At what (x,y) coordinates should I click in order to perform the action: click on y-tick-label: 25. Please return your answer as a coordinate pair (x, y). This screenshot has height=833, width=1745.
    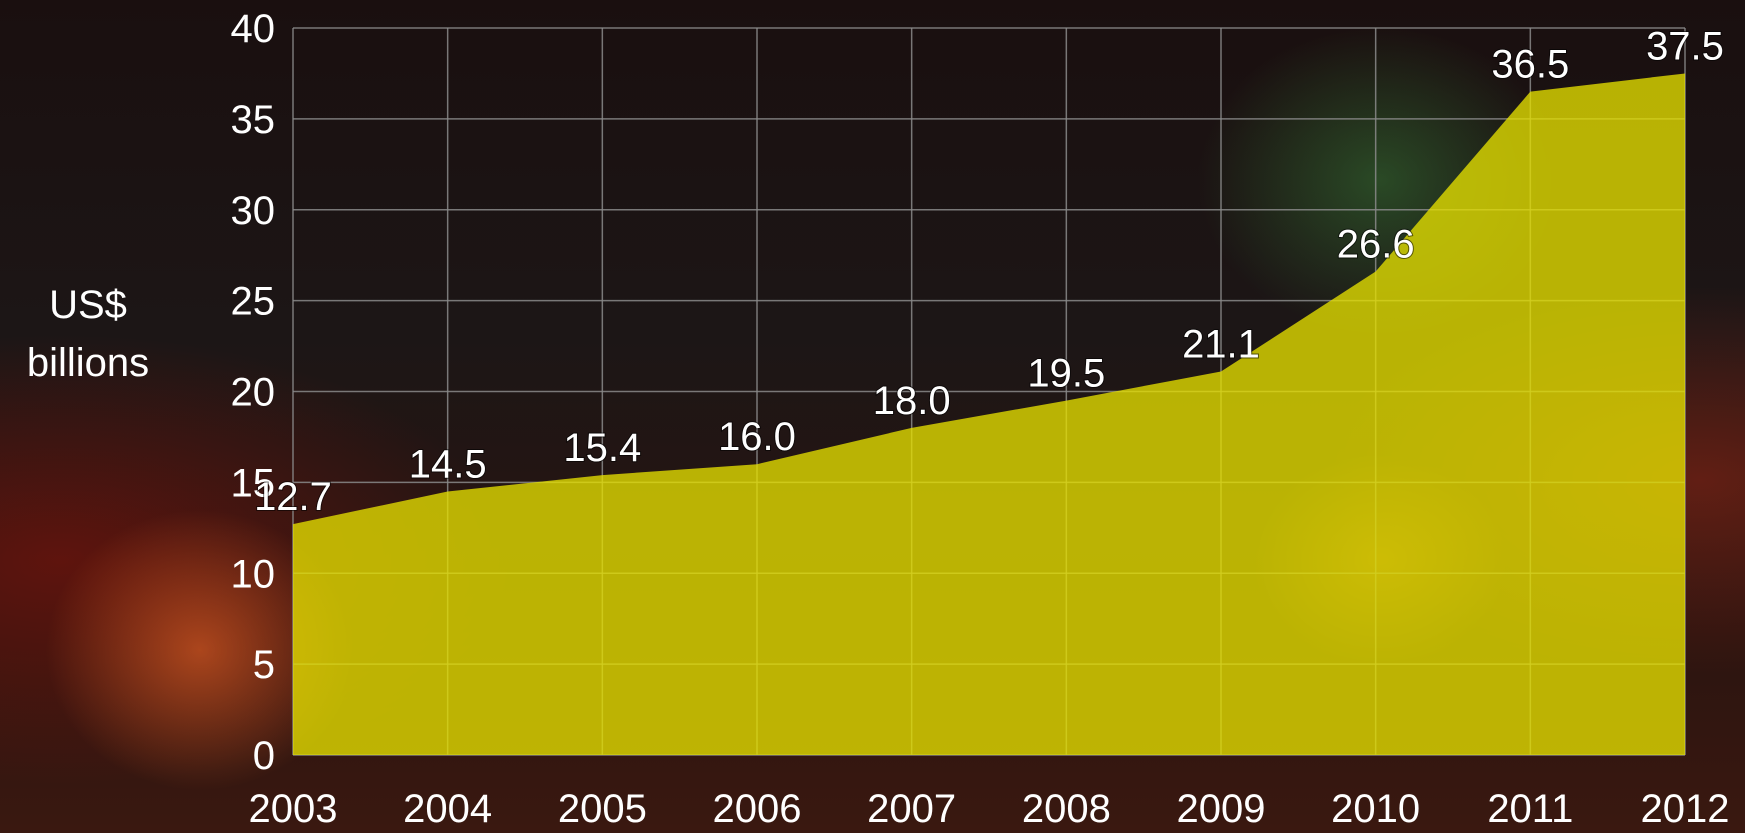
    Looking at the image, I should click on (253, 302).